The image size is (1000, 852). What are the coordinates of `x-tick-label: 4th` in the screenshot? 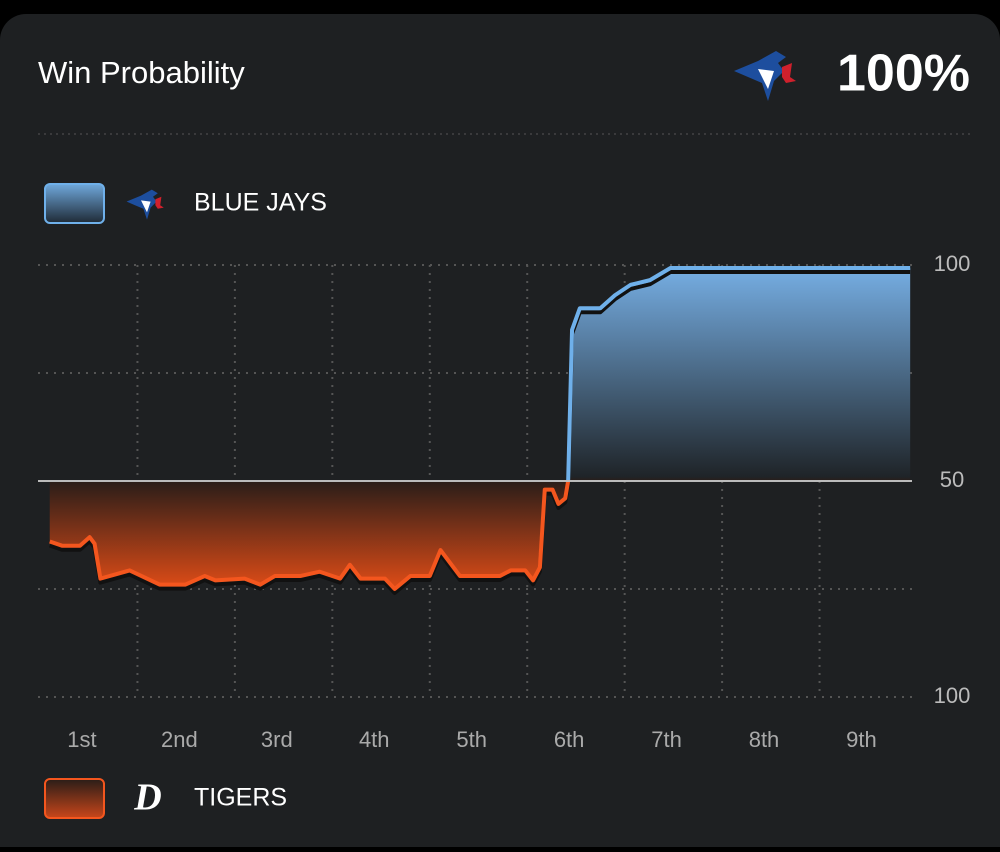 It's located at (374, 739).